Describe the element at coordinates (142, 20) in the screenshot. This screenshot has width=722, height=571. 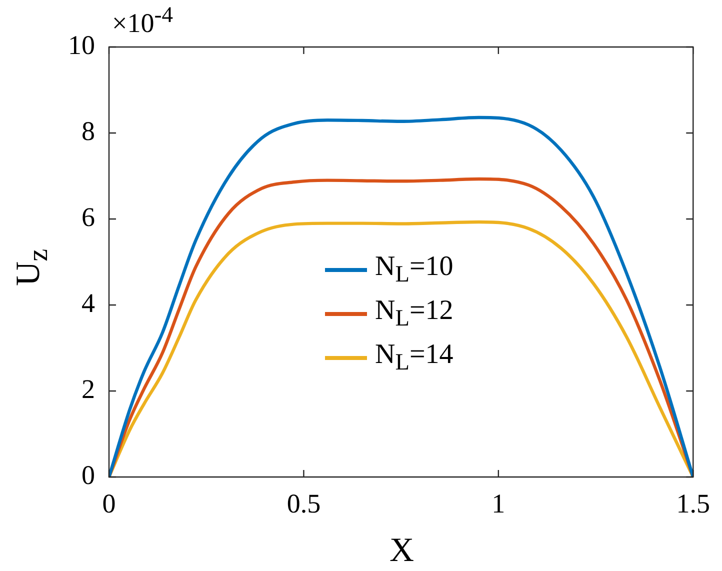
I see `text: ×10$^{-4}$` at that location.